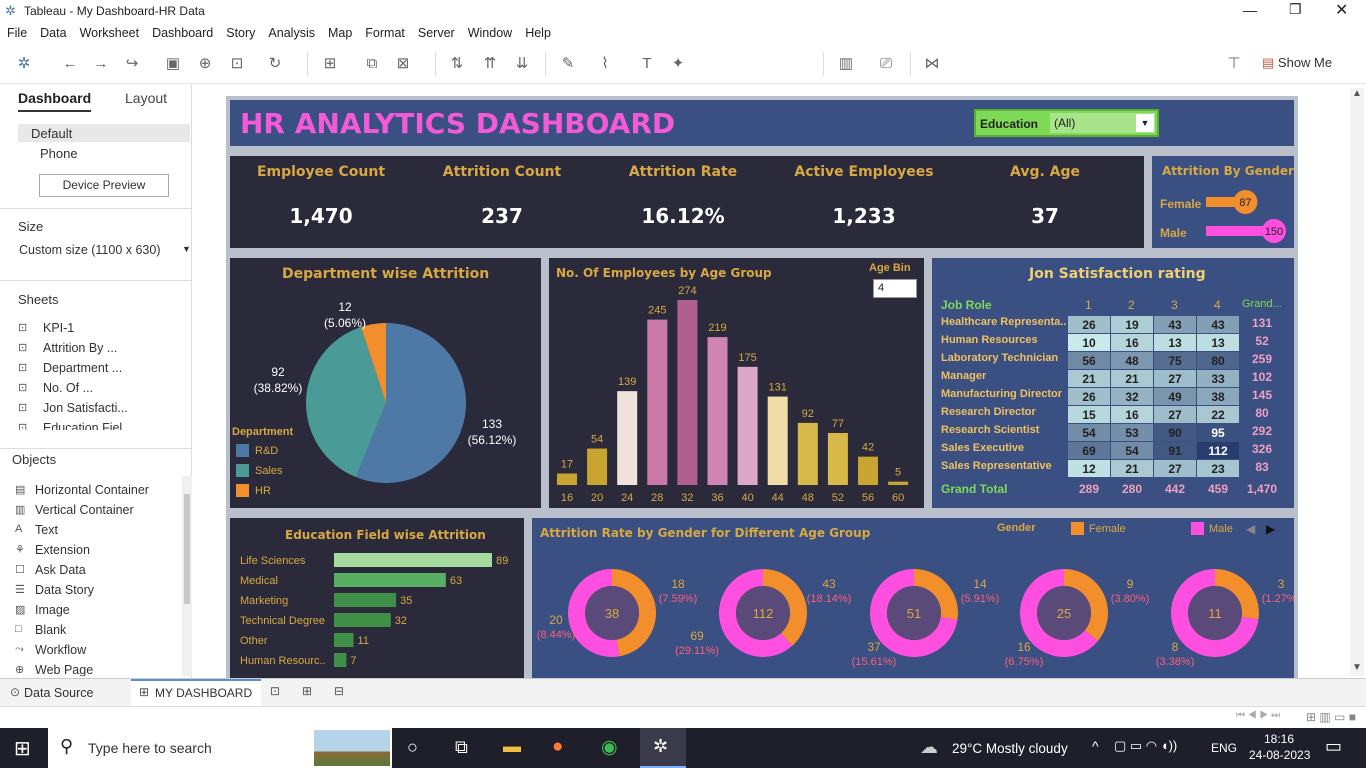 Image resolution: width=1366 pixels, height=768 pixels. Describe the element at coordinates (186, 249) in the screenshot. I see `size-dropdown-arrow-icon: ▼` at that location.